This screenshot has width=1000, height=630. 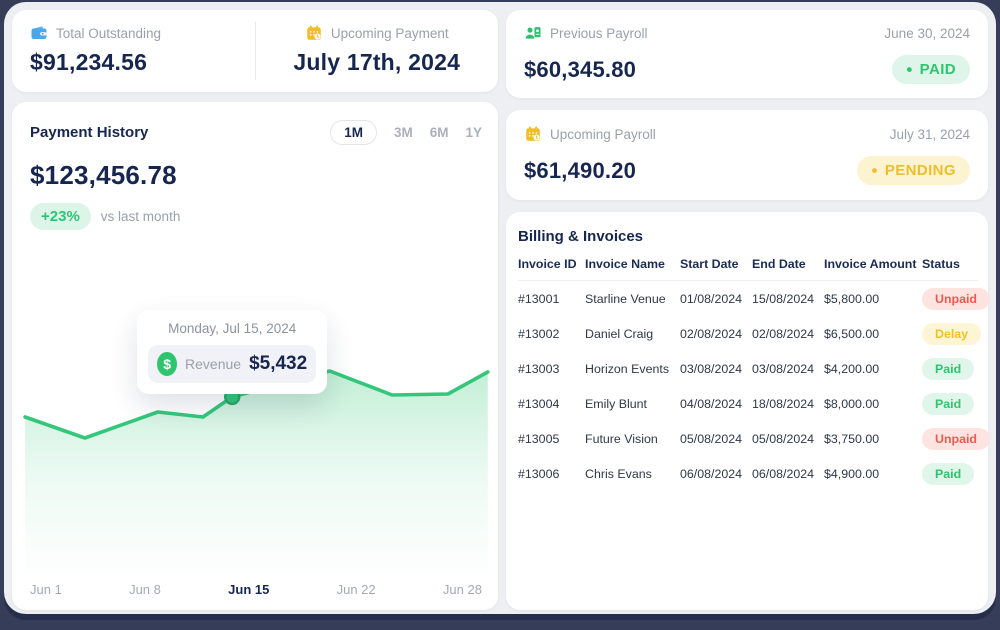 What do you see at coordinates (952, 333) in the screenshot?
I see `invoice-status-pill: Delay` at bounding box center [952, 333].